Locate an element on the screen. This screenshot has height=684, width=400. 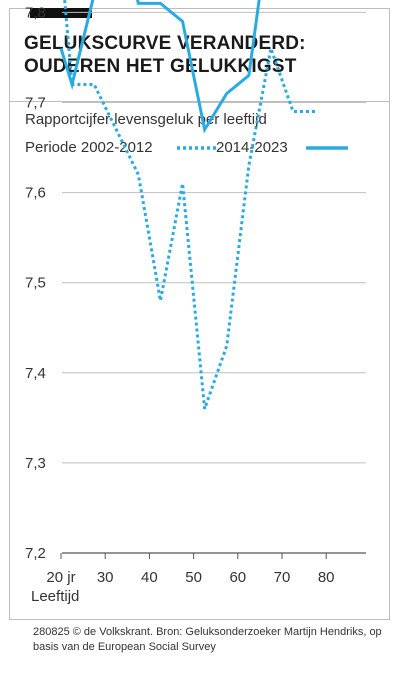
y-tick-label: 7,8 is located at coordinates (35, 12).